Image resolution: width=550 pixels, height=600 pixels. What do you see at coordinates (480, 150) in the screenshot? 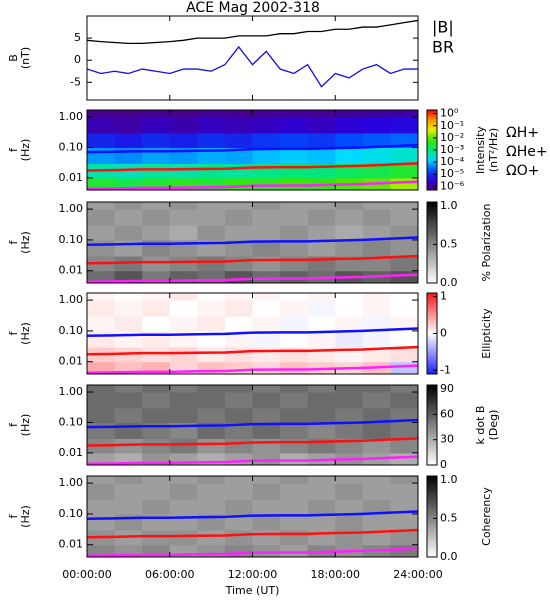
I see `colorbar-label: Intensity` at bounding box center [480, 150].